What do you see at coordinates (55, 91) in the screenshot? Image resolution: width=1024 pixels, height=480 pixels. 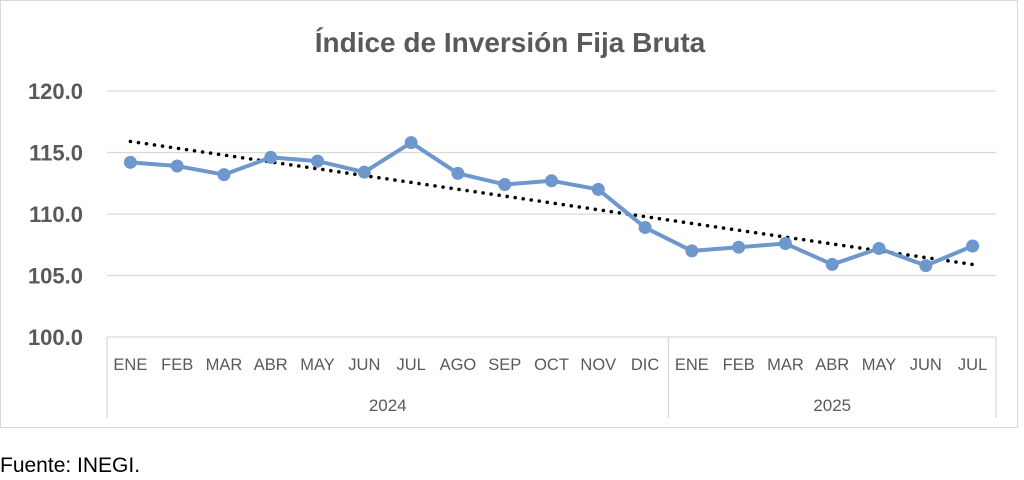 I see `y-tick-label: 120.0` at bounding box center [55, 91].